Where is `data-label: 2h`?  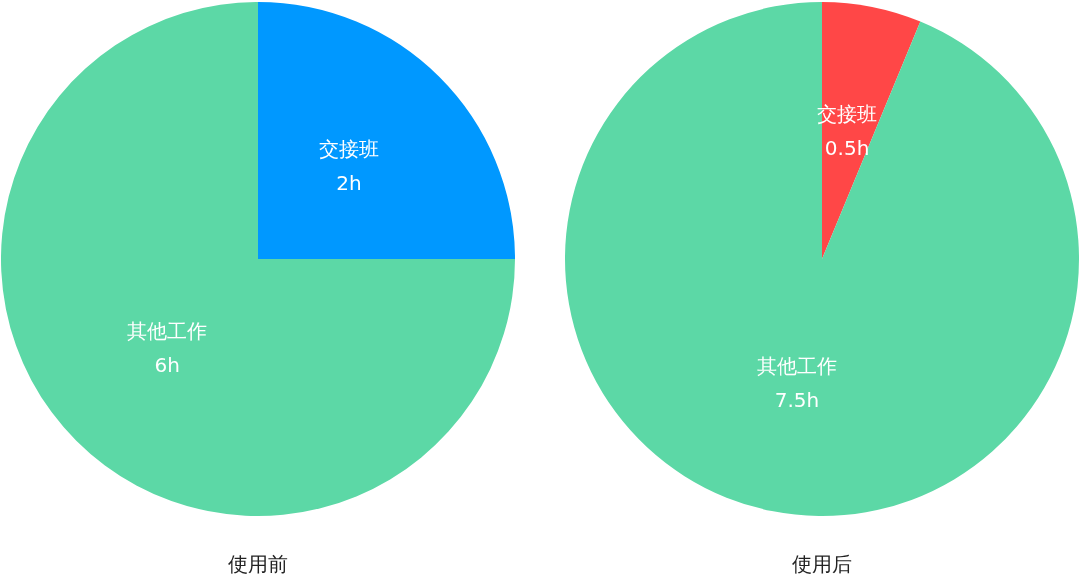
data-label: 2h is located at coordinates (349, 183).